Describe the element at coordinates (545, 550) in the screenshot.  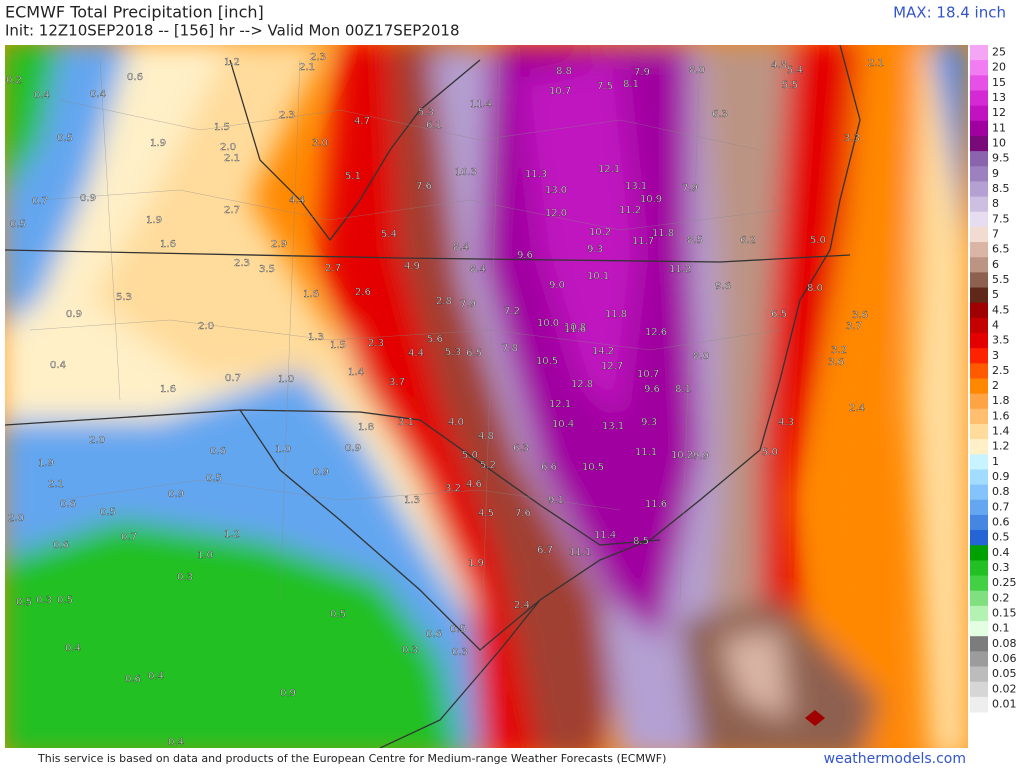
I see `precip-label: 6.7` at that location.